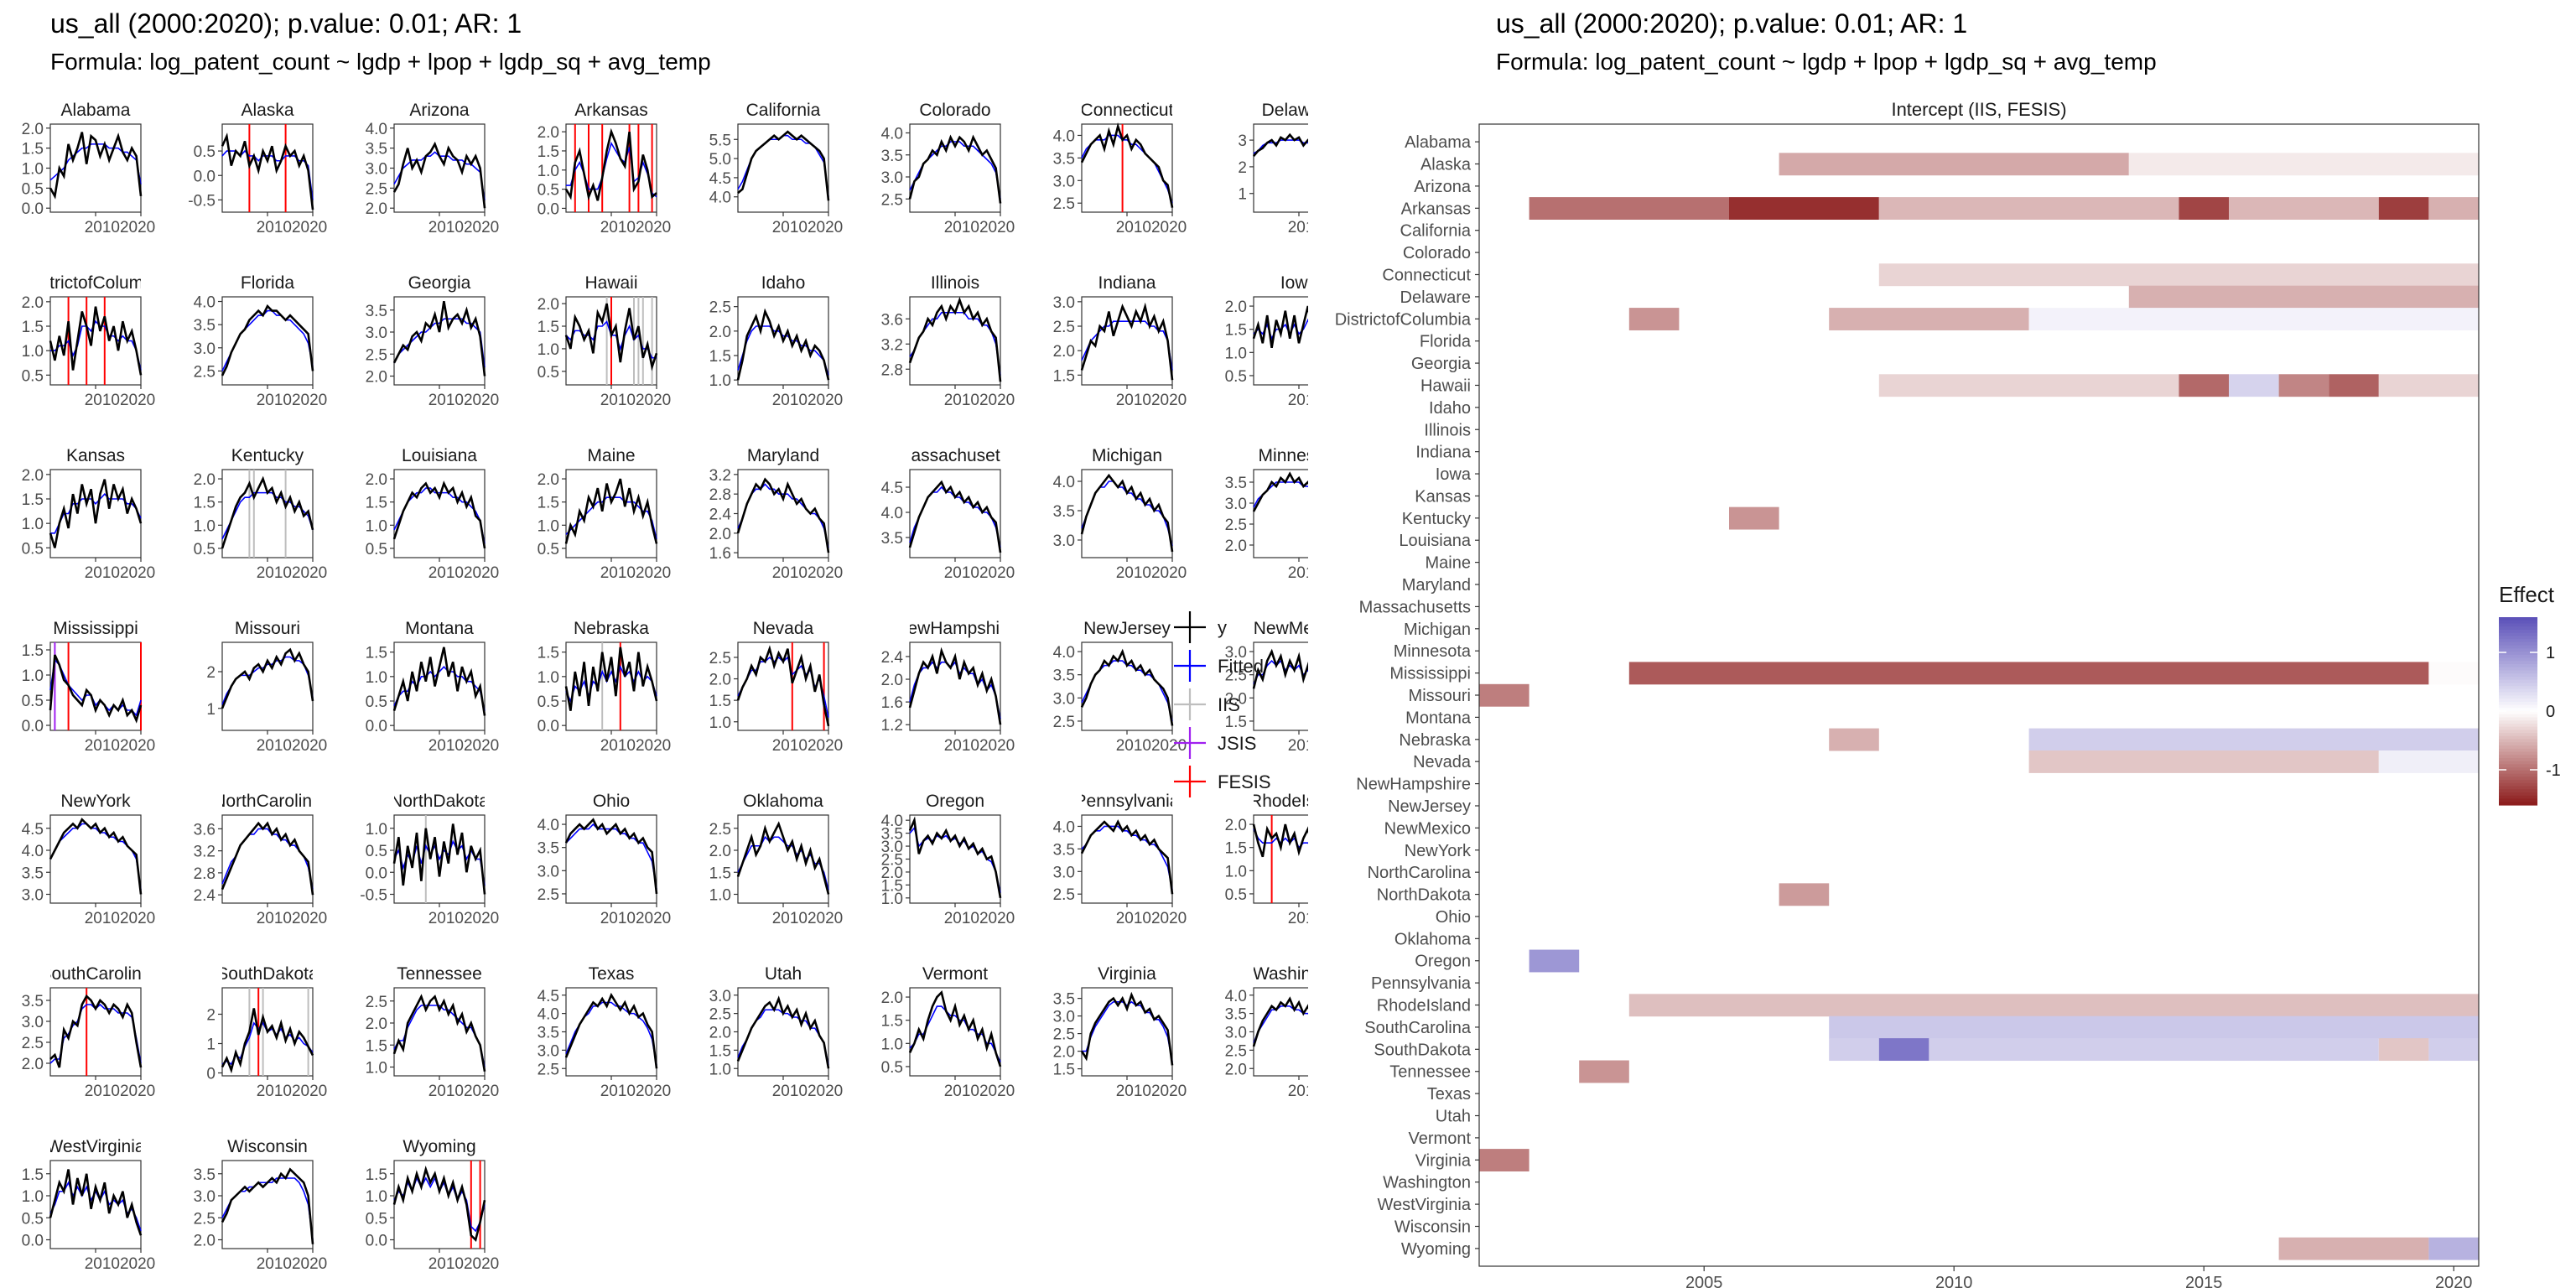 The image size is (2576, 1288). Describe the element at coordinates (1450, 408) in the screenshot. I see `row-label: Idaho` at that location.